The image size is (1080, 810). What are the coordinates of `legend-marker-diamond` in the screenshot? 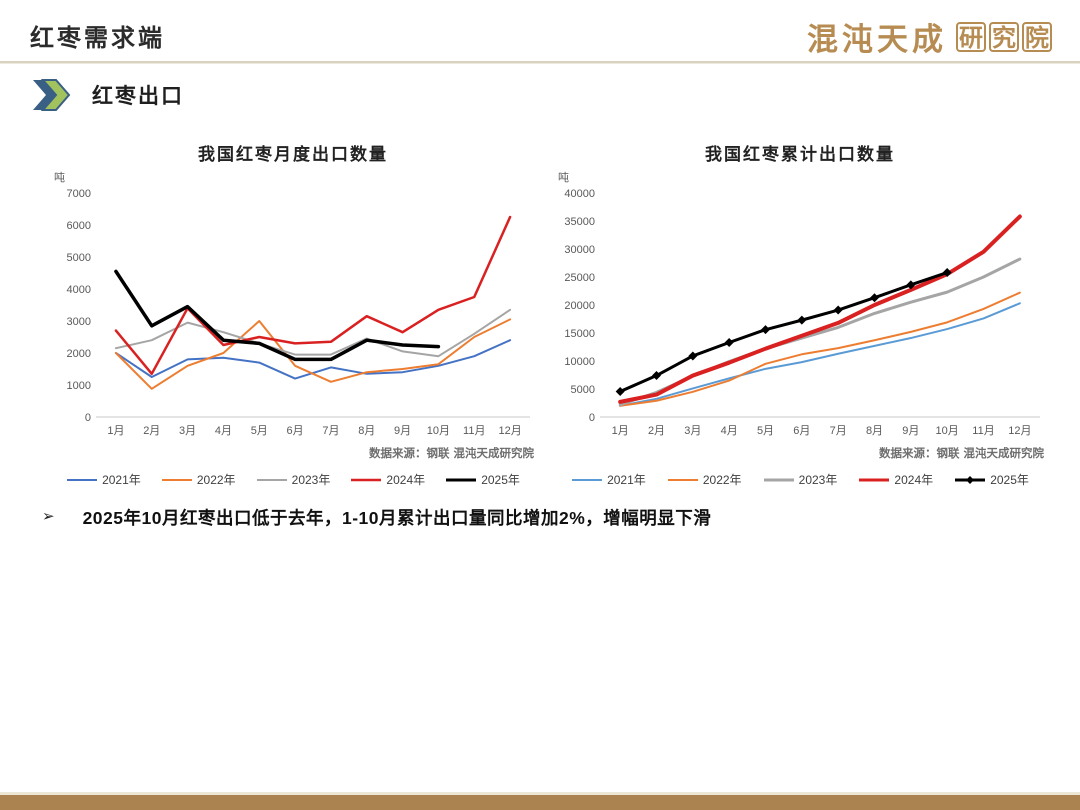 It's located at (970, 479).